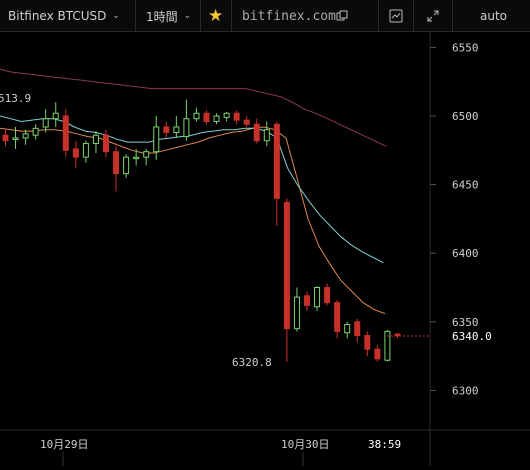 The width and height of the screenshot is (530, 470). I want to click on domain-link: bitfinex.com, so click(289, 16).